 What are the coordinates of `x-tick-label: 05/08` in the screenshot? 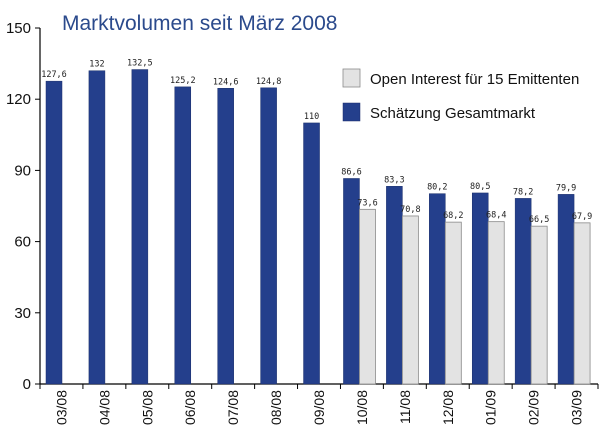 It's located at (147, 407).